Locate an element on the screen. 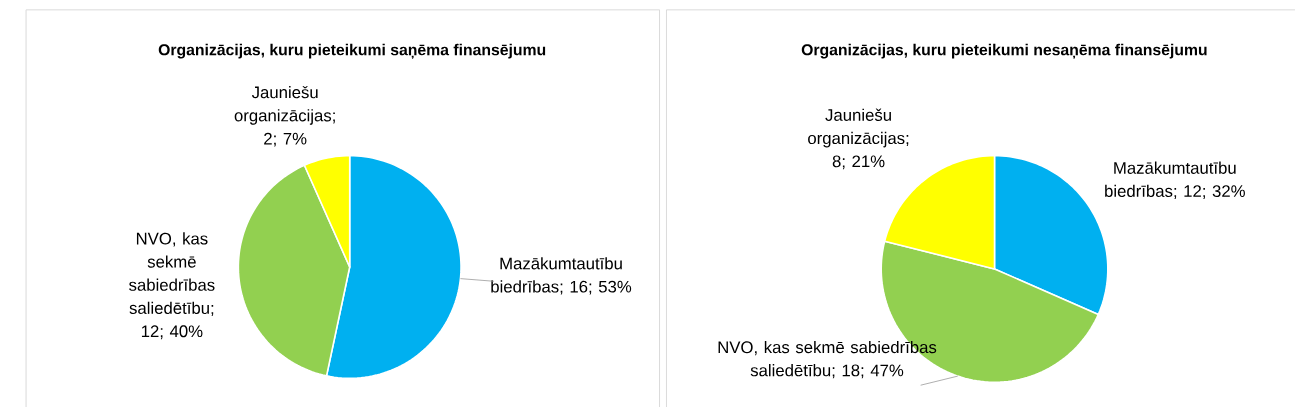 The height and width of the screenshot is (407, 1295). data-label: NVO, kas sekmē sabiedrības saliedētību; 12; 40% is located at coordinates (172, 286).